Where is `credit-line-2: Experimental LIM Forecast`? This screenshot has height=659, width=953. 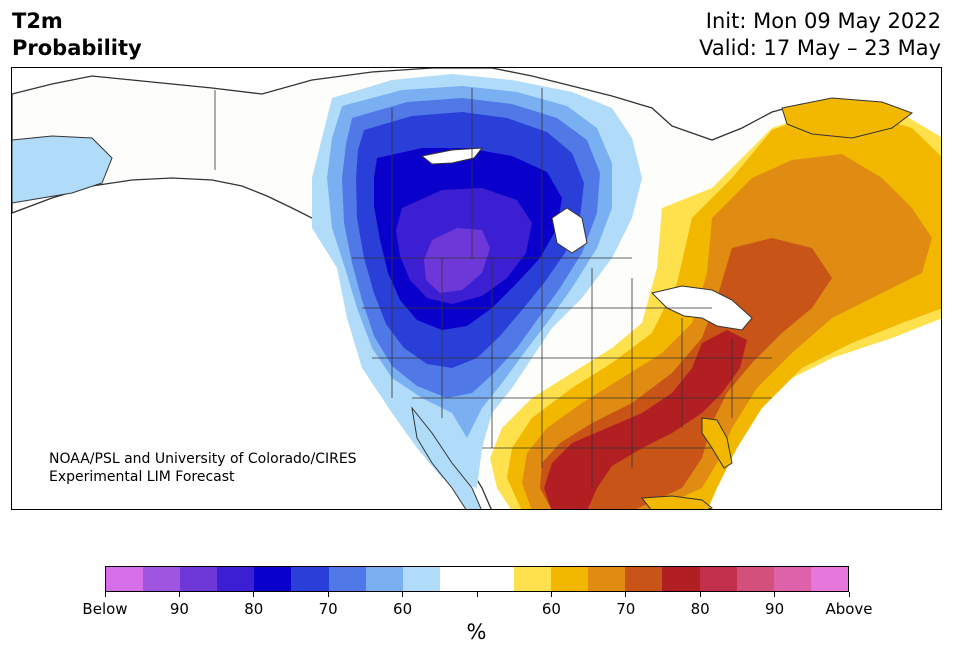 credit-line-2: Experimental LIM Forecast is located at coordinates (142, 477).